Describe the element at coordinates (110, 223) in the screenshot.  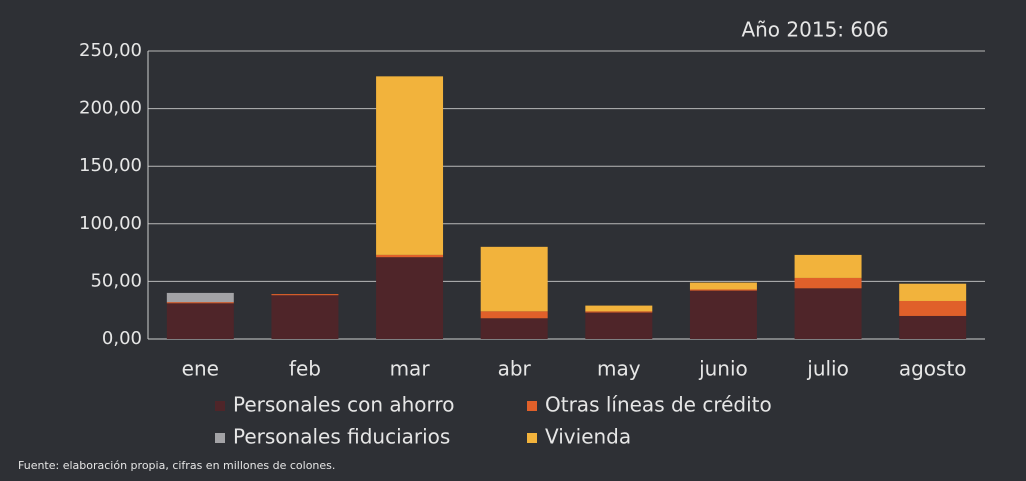
I see `y-tick-label: 100,00` at that location.